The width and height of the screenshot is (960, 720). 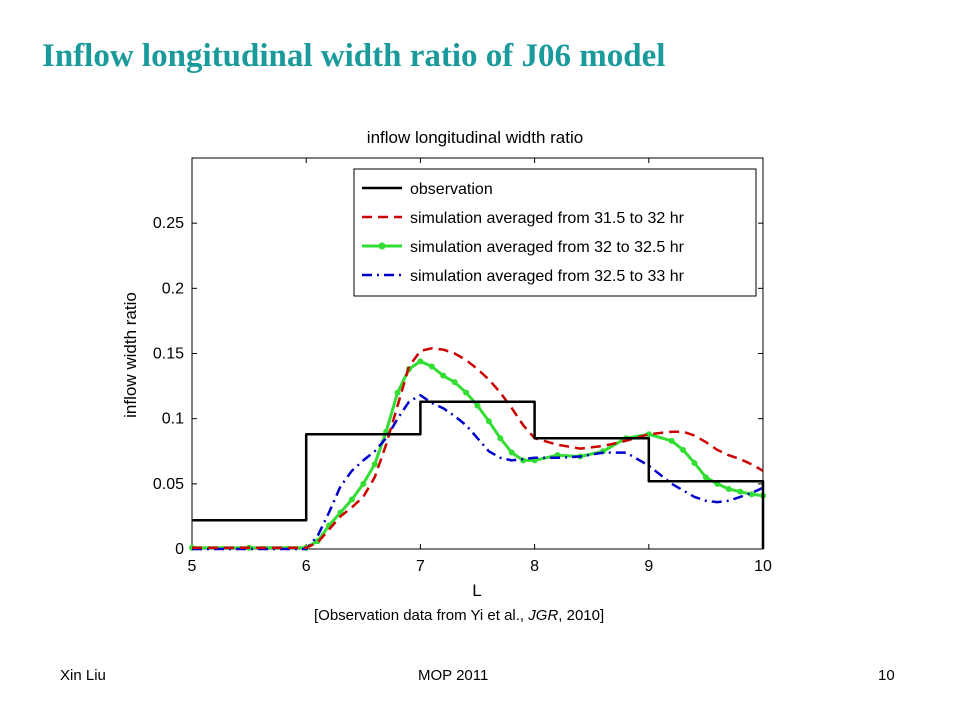 I want to click on x-tick-label: 8, so click(x=534, y=566).